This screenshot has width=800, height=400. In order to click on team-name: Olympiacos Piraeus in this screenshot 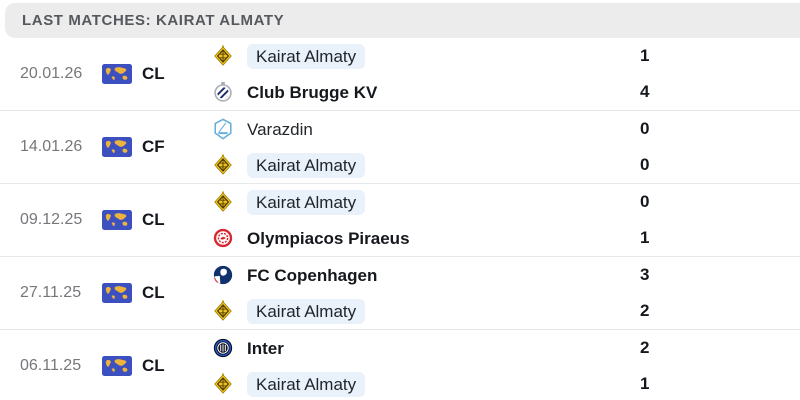, I will do `click(328, 238)`.